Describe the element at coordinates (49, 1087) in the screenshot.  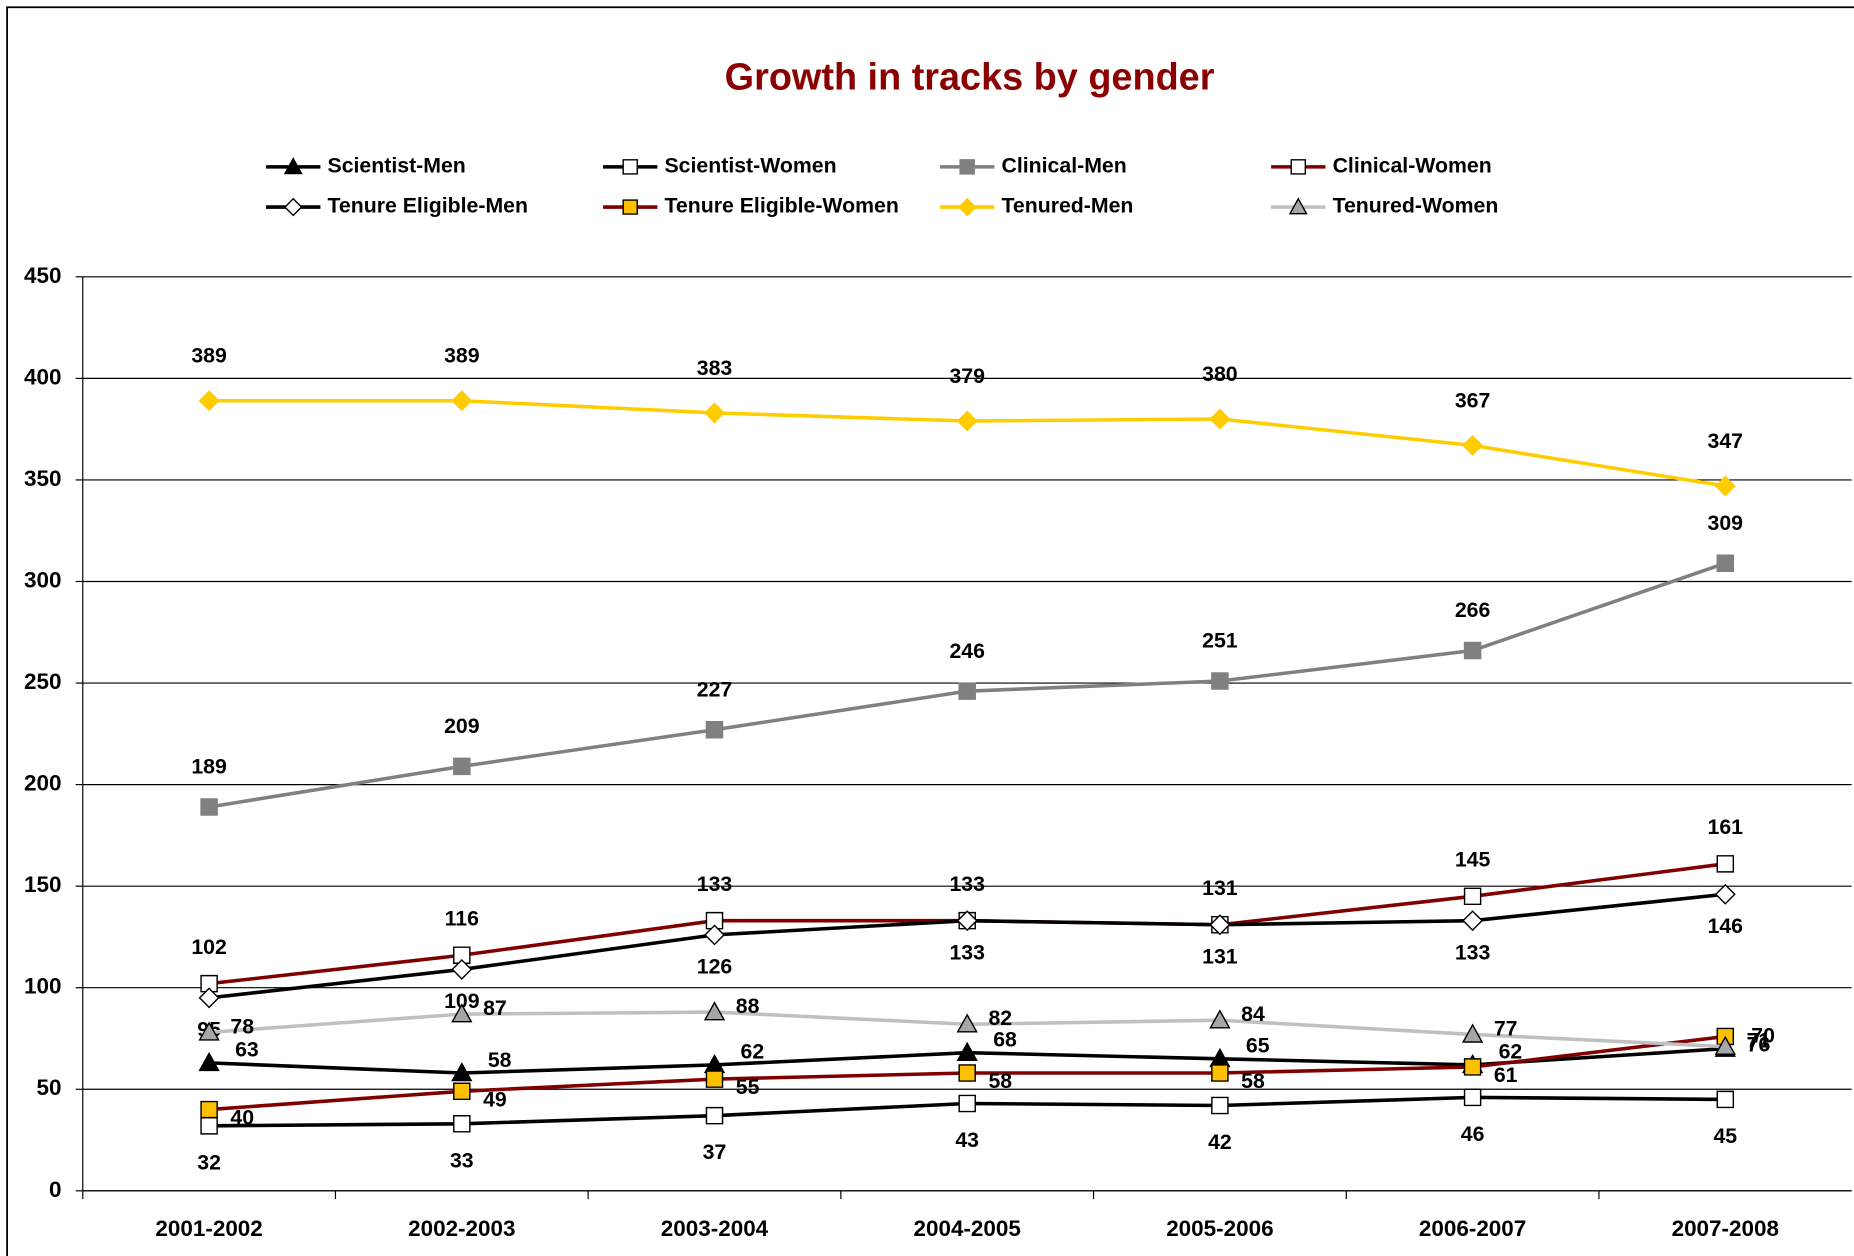
I see `y-tick-label: 50` at that location.